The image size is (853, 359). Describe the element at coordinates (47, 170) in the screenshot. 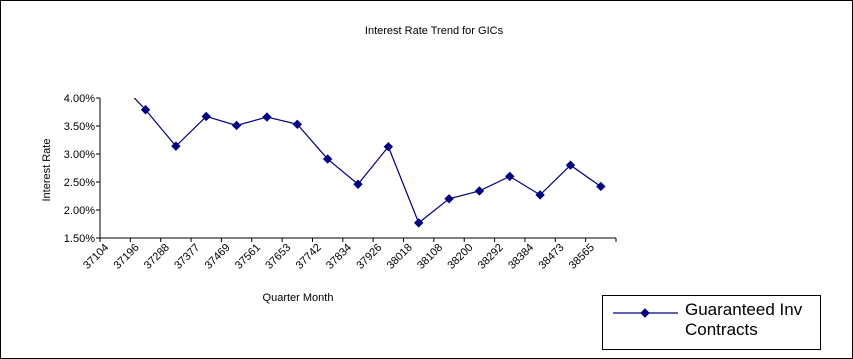

I see `y-axis-label: Interest Rate` at that location.